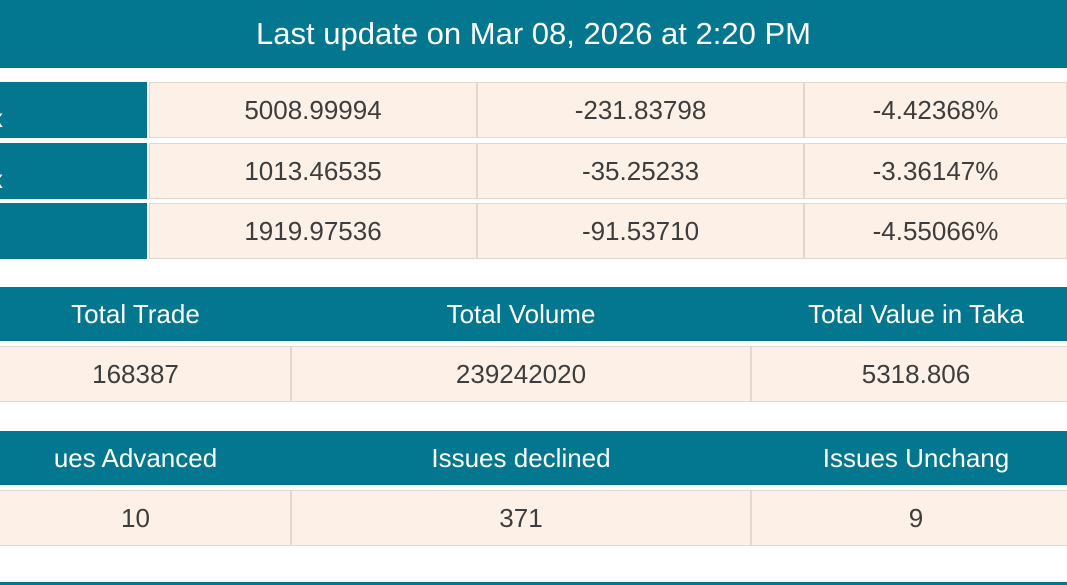  What do you see at coordinates (909, 374) in the screenshot?
I see `trade-value: 5318.806` at bounding box center [909, 374].